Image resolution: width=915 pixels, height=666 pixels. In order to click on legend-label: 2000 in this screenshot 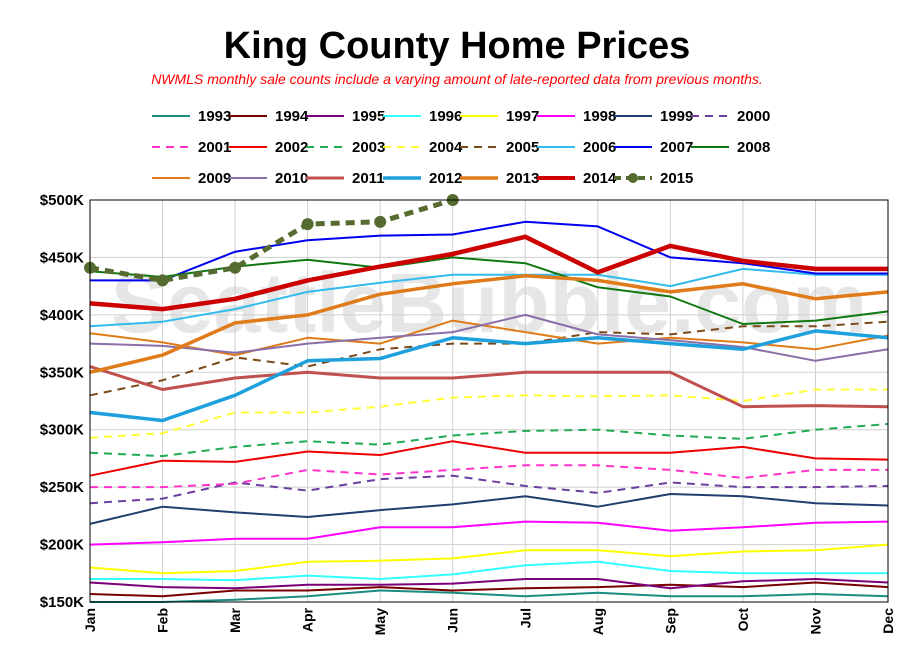, I will do `click(753, 116)`.